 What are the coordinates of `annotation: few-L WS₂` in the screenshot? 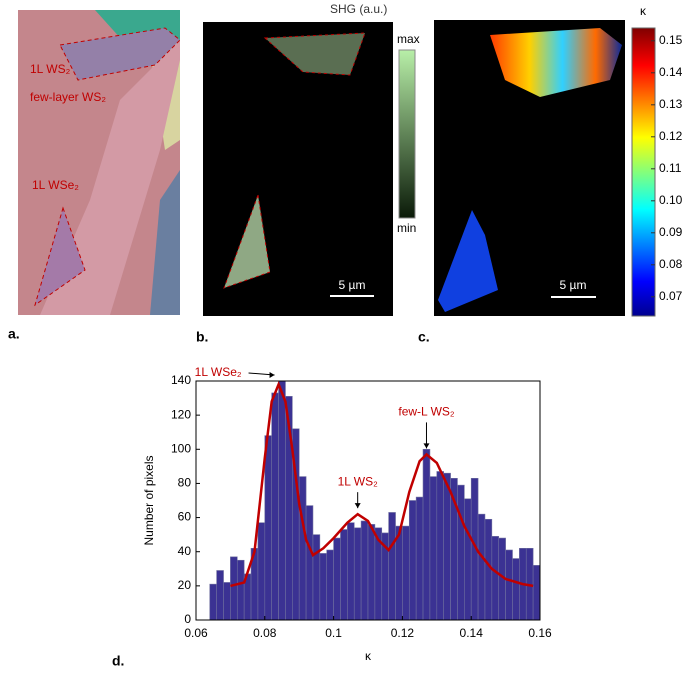 It's located at (426, 412).